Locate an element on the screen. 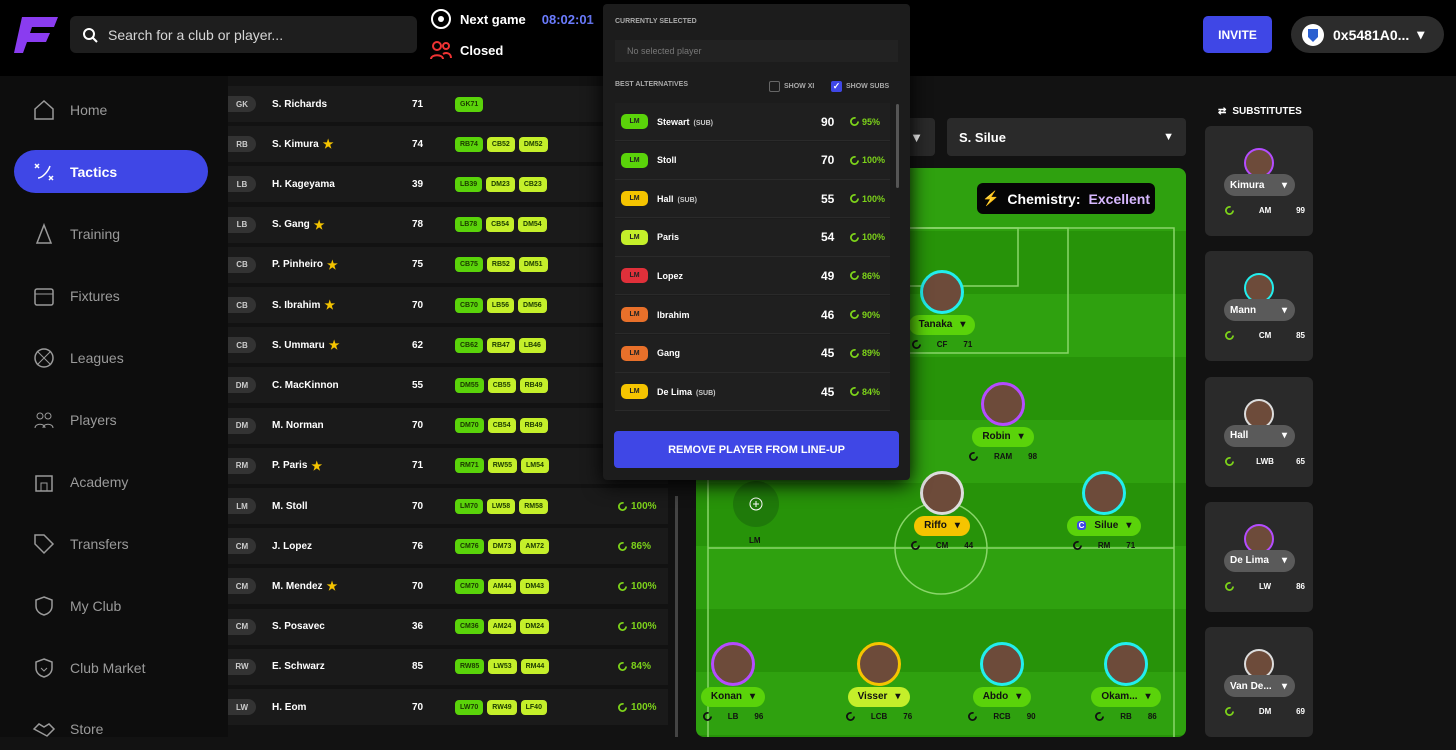 The image size is (1456, 750). nav-item-label: Tactics is located at coordinates (94, 171).